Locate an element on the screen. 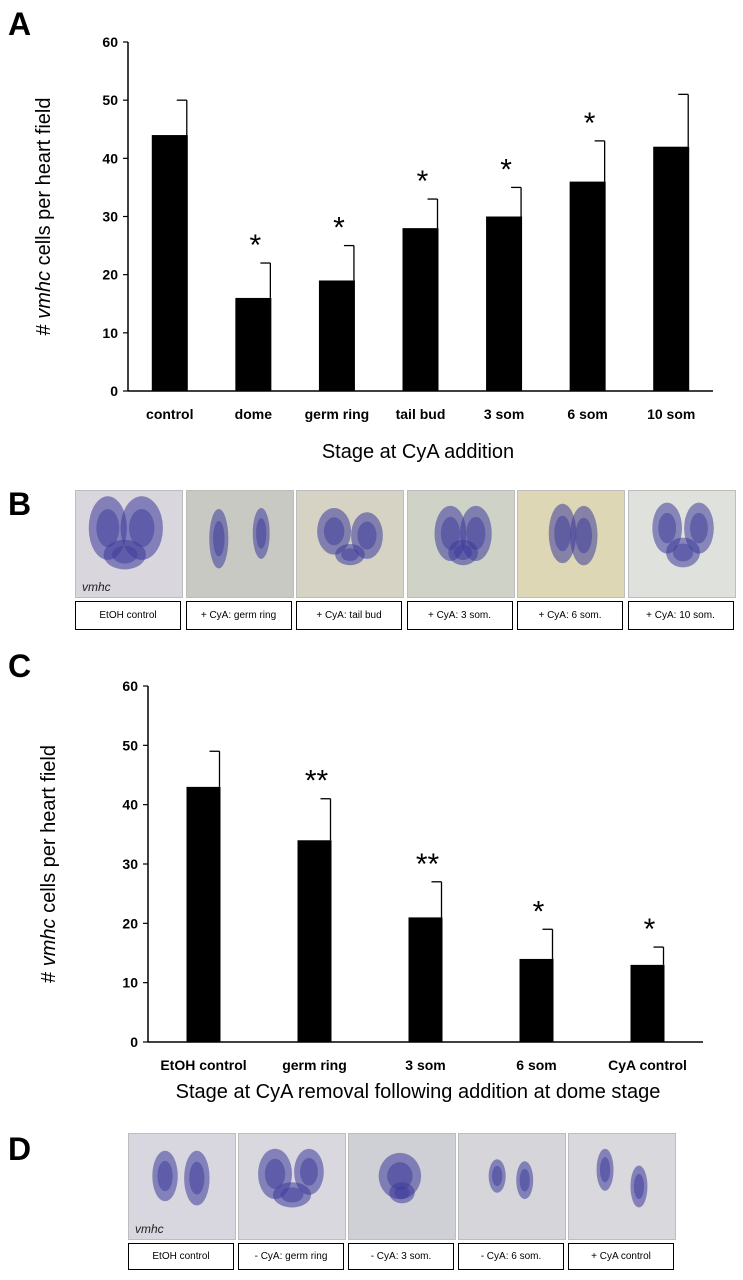 The width and height of the screenshot is (743, 1280). y-axis-label-marker: vmhc is located at coordinates (44, 295).